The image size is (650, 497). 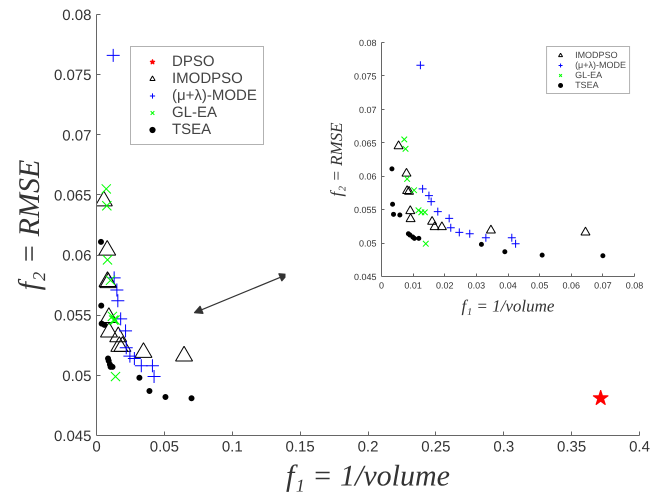 What do you see at coordinates (508, 285) in the screenshot?
I see `x-tick-label: 0.04` at bounding box center [508, 285].